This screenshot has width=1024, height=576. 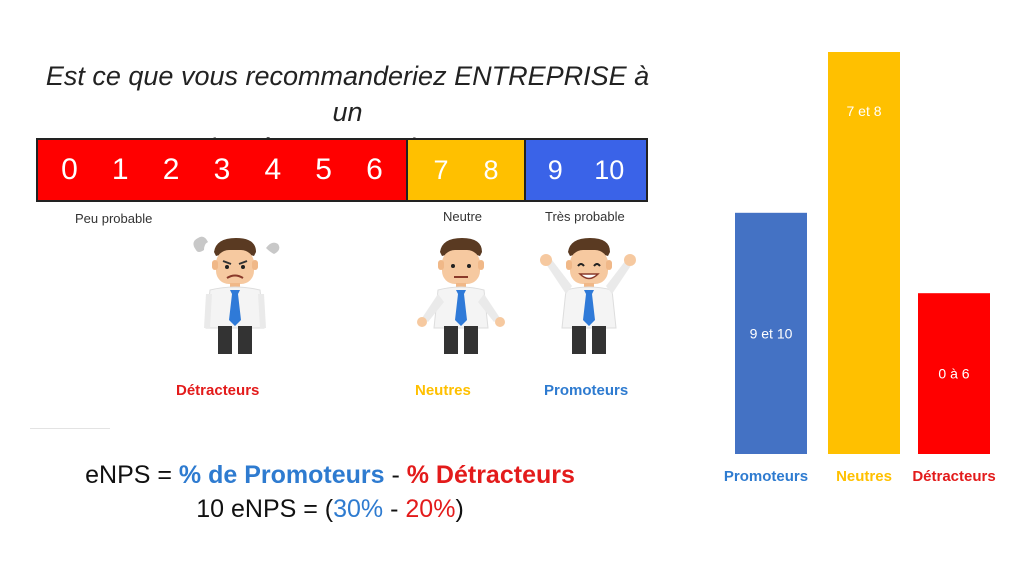 I want to click on scale-label-mid: Neutre, so click(x=463, y=216).